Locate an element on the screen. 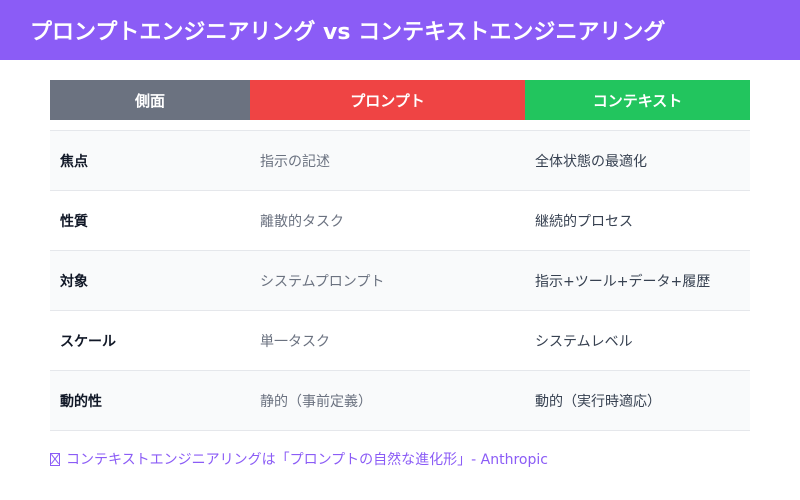 The image size is (800, 500). context-cell: 指示+ツール+データ+履歴 is located at coordinates (637, 280).